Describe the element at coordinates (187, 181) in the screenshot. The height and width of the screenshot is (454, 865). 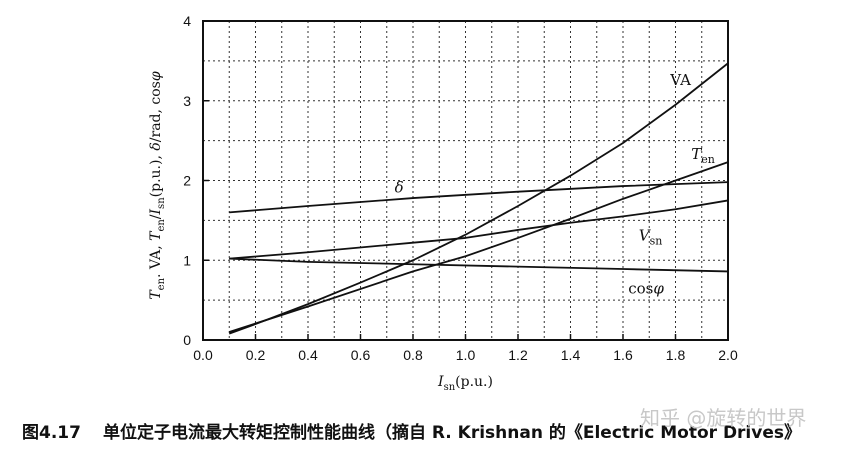
I see `y-tick-label: 2` at that location.